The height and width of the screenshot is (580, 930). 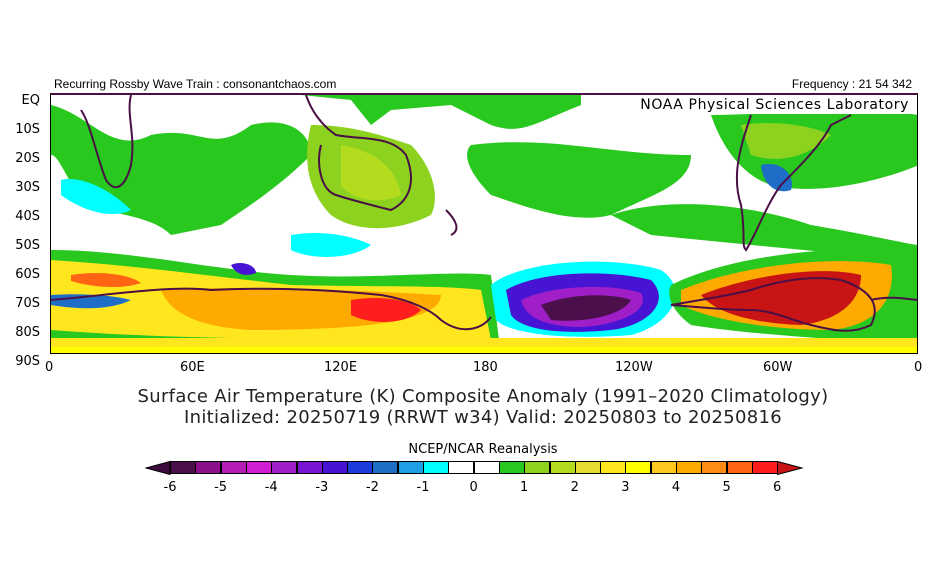 I want to click on lon-label: 180, so click(x=485, y=367).